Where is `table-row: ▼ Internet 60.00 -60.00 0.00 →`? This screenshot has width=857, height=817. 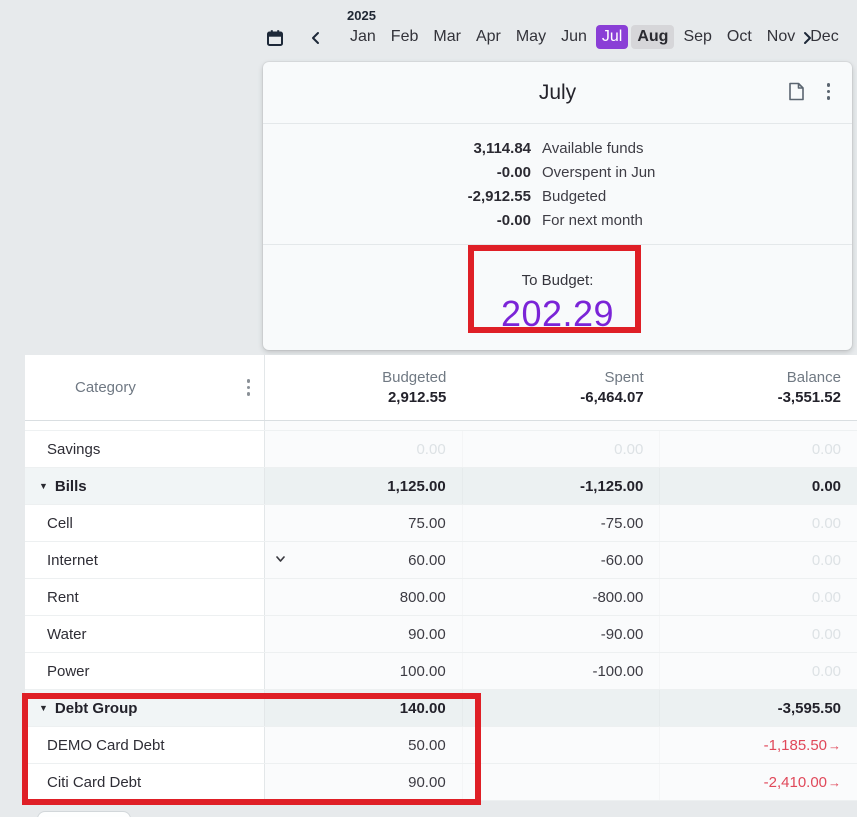 table-row: ▼ Internet 60.00 -60.00 0.00 → is located at coordinates (441, 560).